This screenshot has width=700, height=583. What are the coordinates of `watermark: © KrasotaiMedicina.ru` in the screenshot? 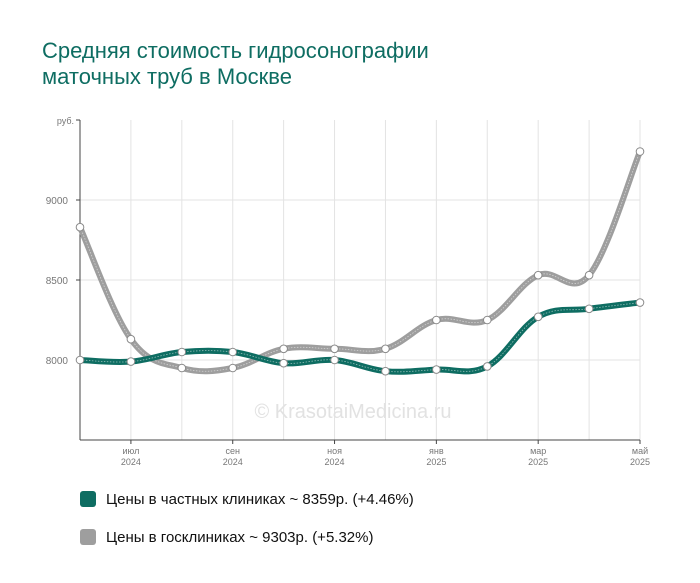 It's located at (352, 412).